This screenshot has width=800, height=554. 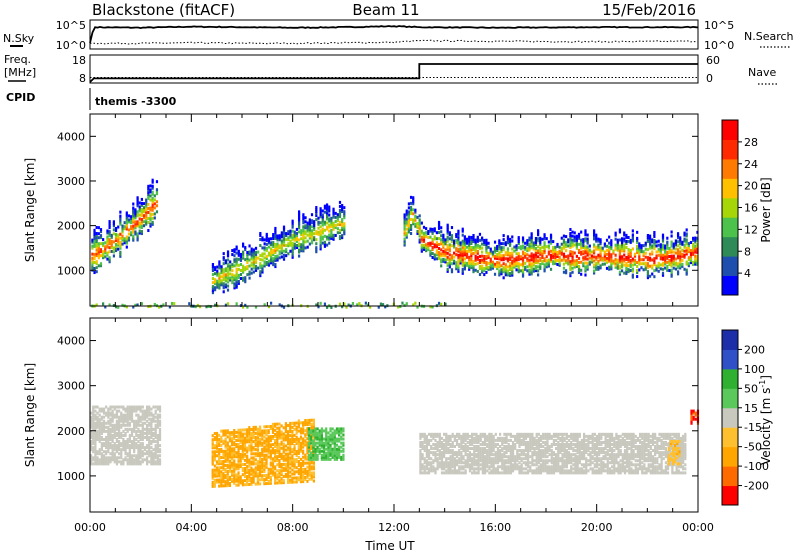 What do you see at coordinates (719, 25) in the screenshot?
I see `noise-right-tick-top: 10^5` at bounding box center [719, 25].